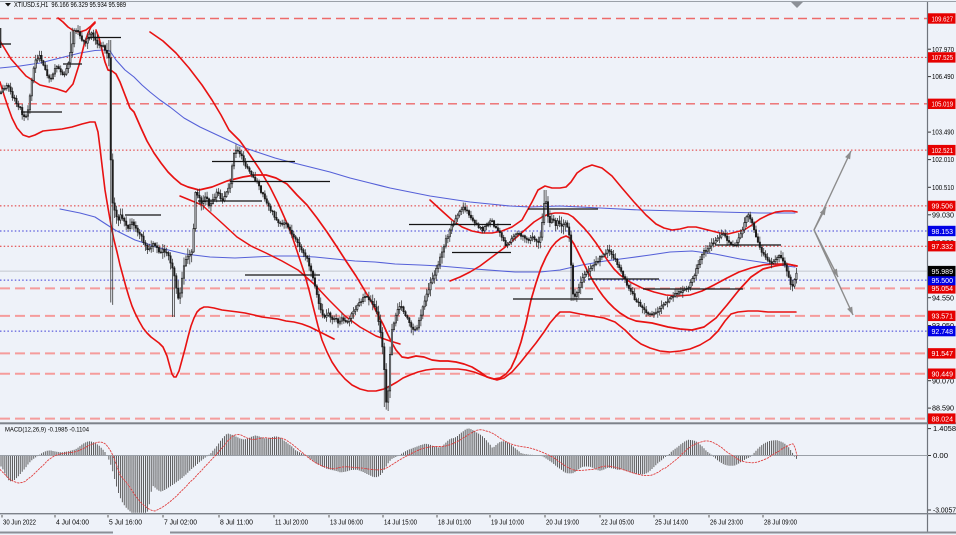 Image resolution: width=956 pixels, height=535 pixels. Describe the element at coordinates (944, 428) in the screenshot. I see `svg-text: 1.4058` at that location.